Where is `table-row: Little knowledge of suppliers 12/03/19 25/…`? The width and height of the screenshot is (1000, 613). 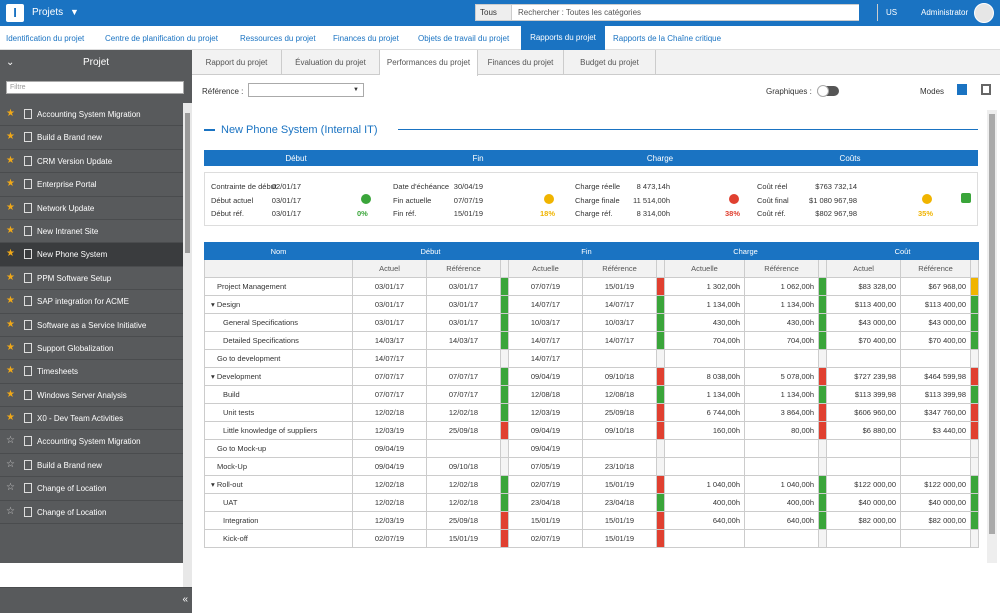
table-row: Little knowledge of suppliers 12/03/19 25/… is located at coordinates (592, 430).